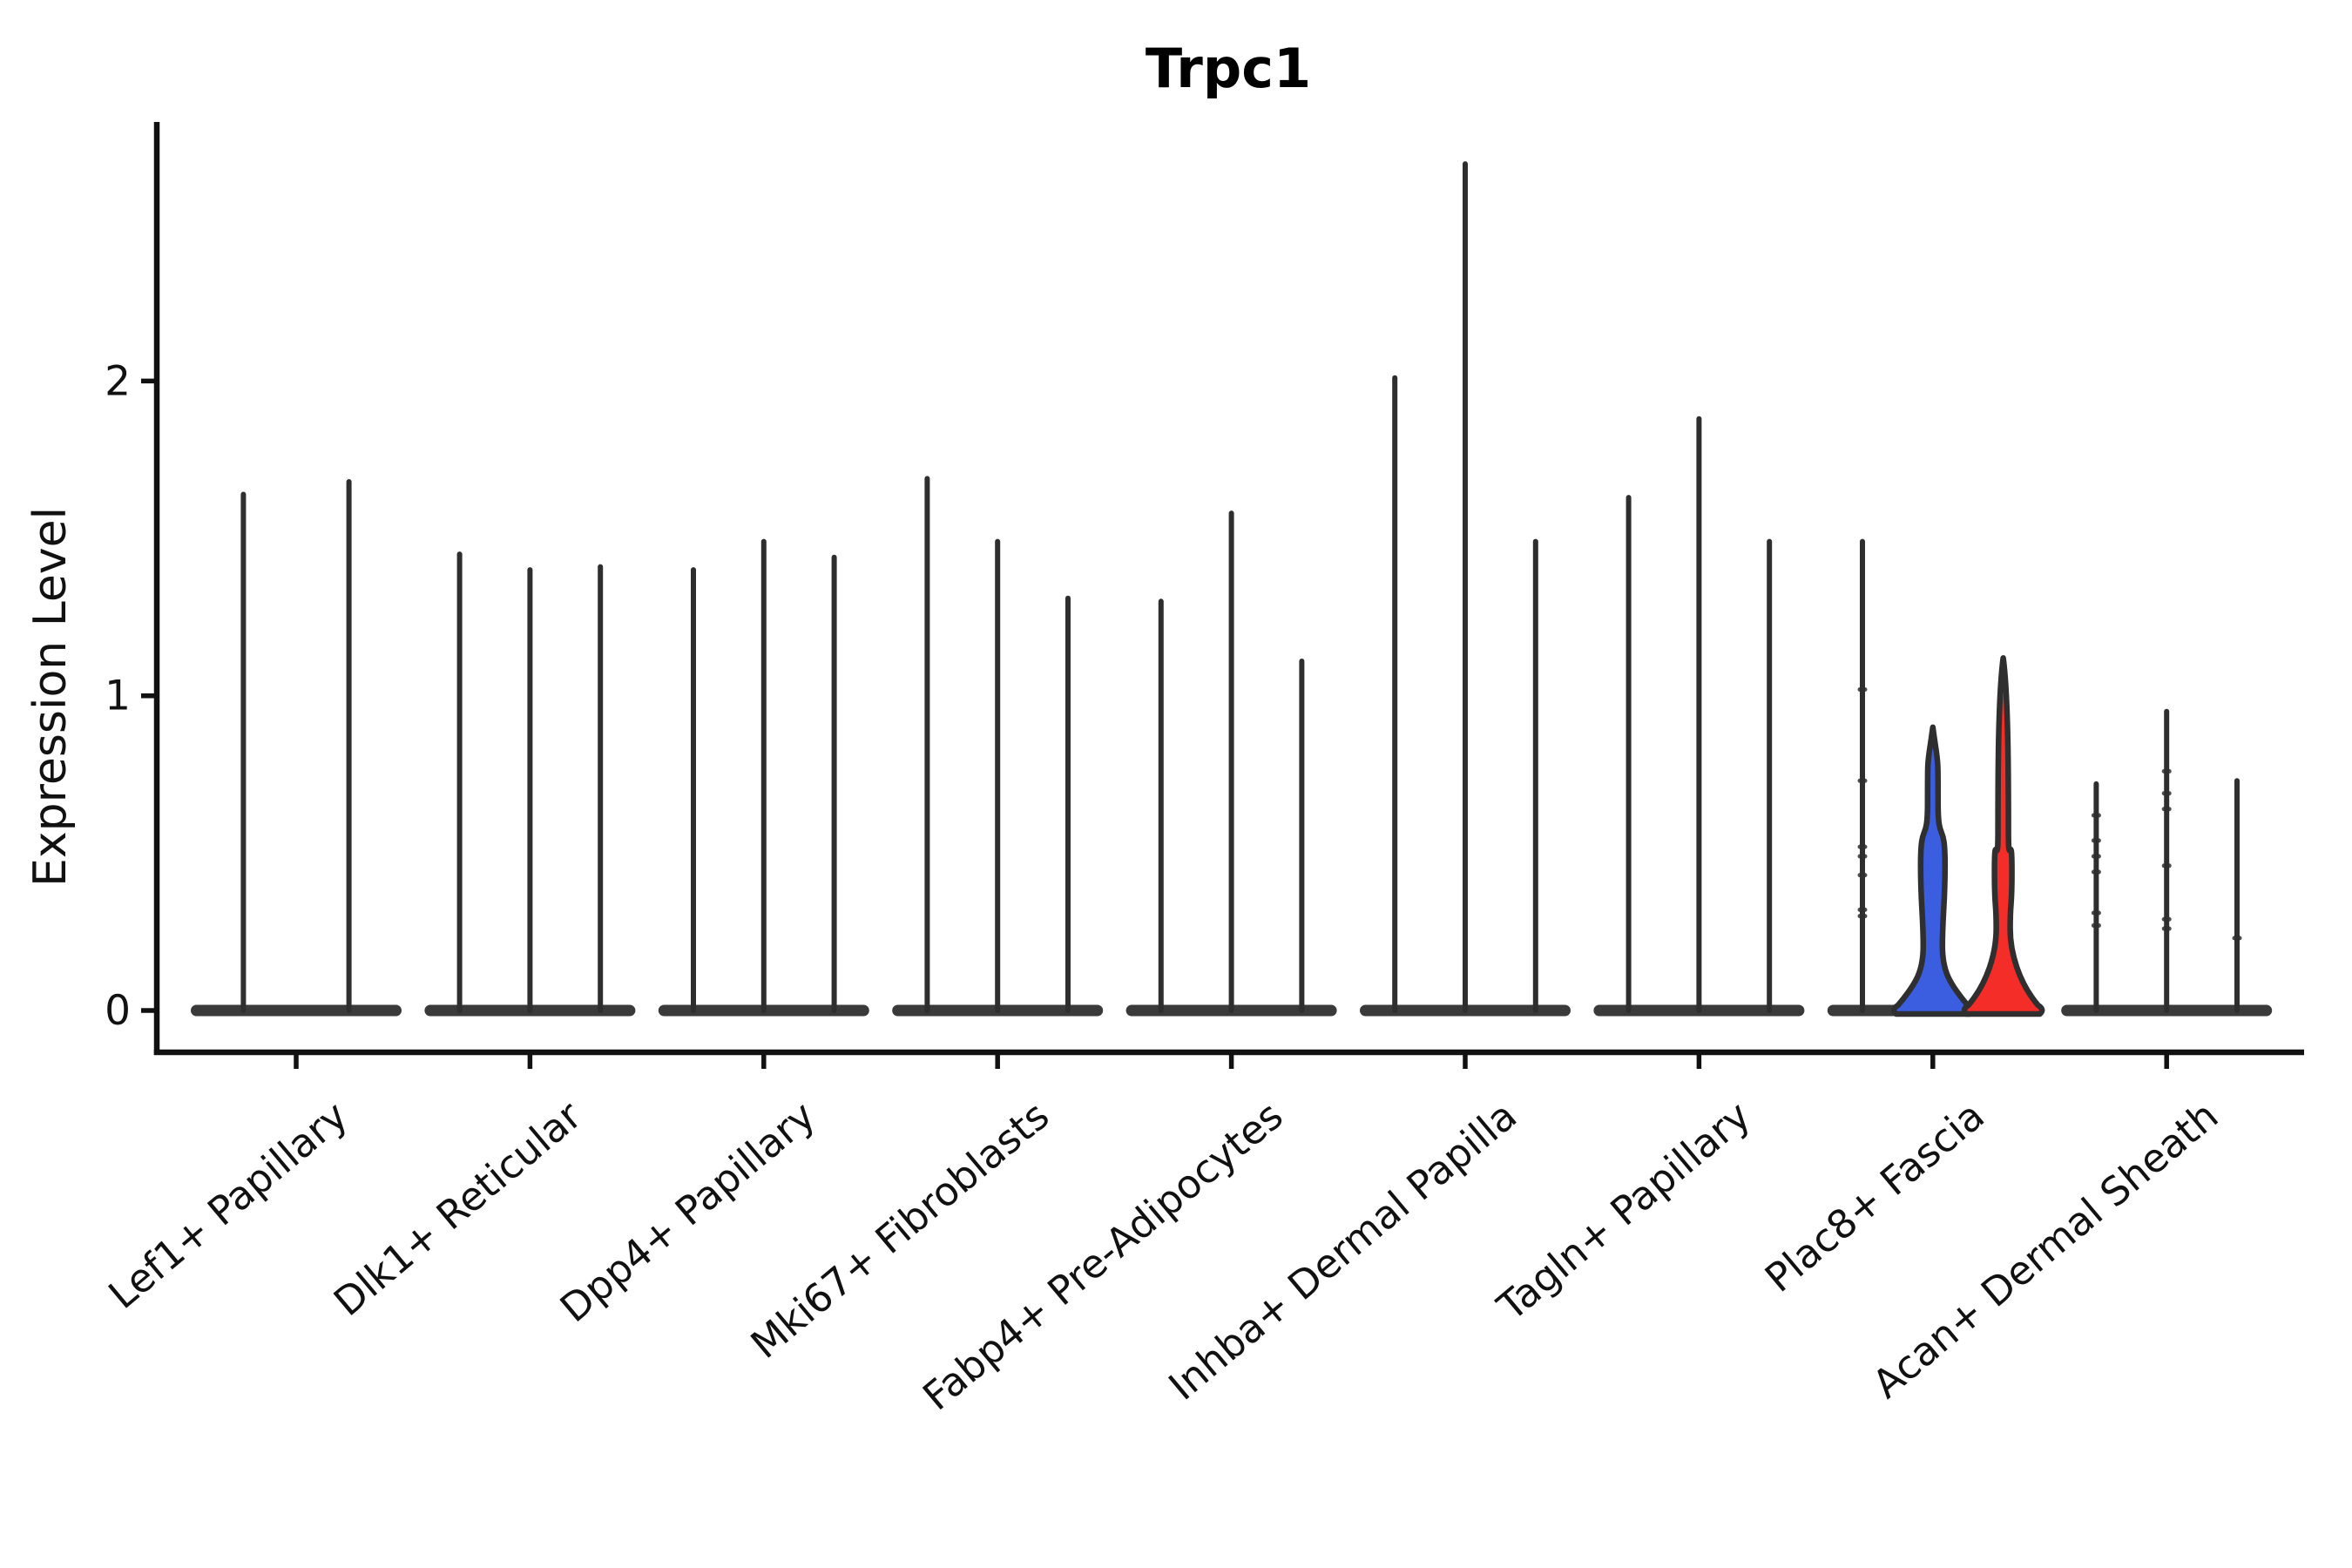 The image size is (2352, 1568). I want to click on x-axis-ticks, so click(1231, 1060).